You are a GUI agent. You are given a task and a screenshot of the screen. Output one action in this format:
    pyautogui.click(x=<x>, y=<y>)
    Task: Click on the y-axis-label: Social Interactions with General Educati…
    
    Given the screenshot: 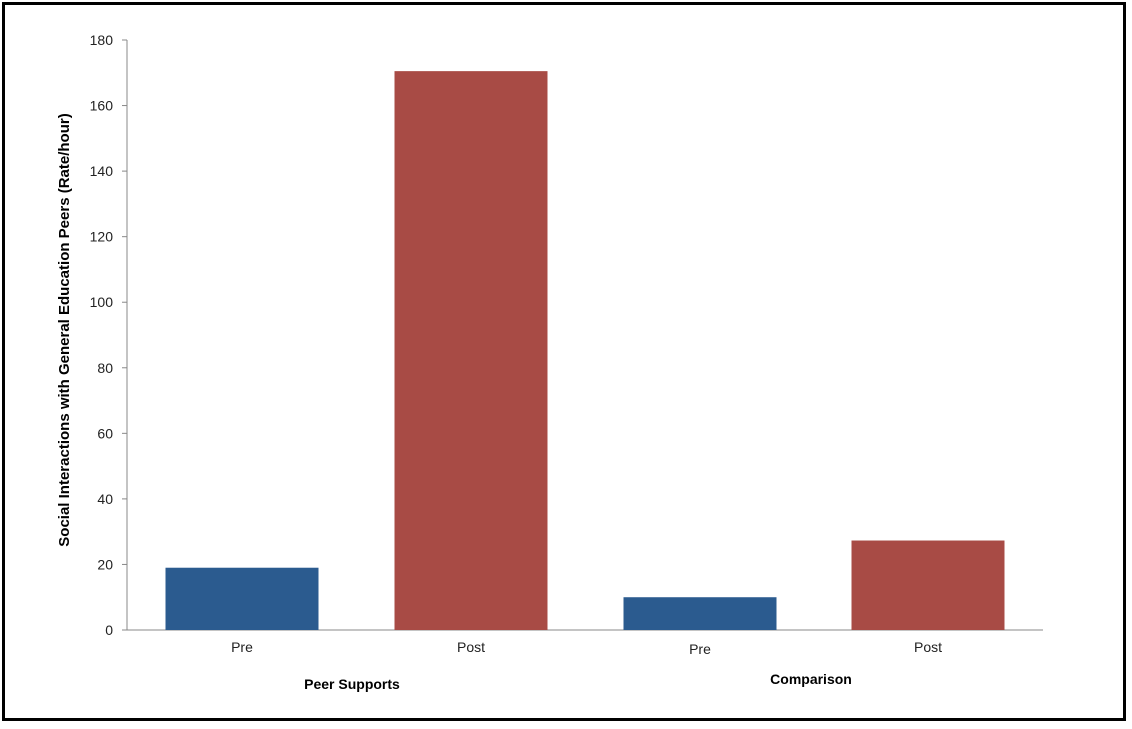 What is the action you would take?
    pyautogui.click(x=64, y=329)
    